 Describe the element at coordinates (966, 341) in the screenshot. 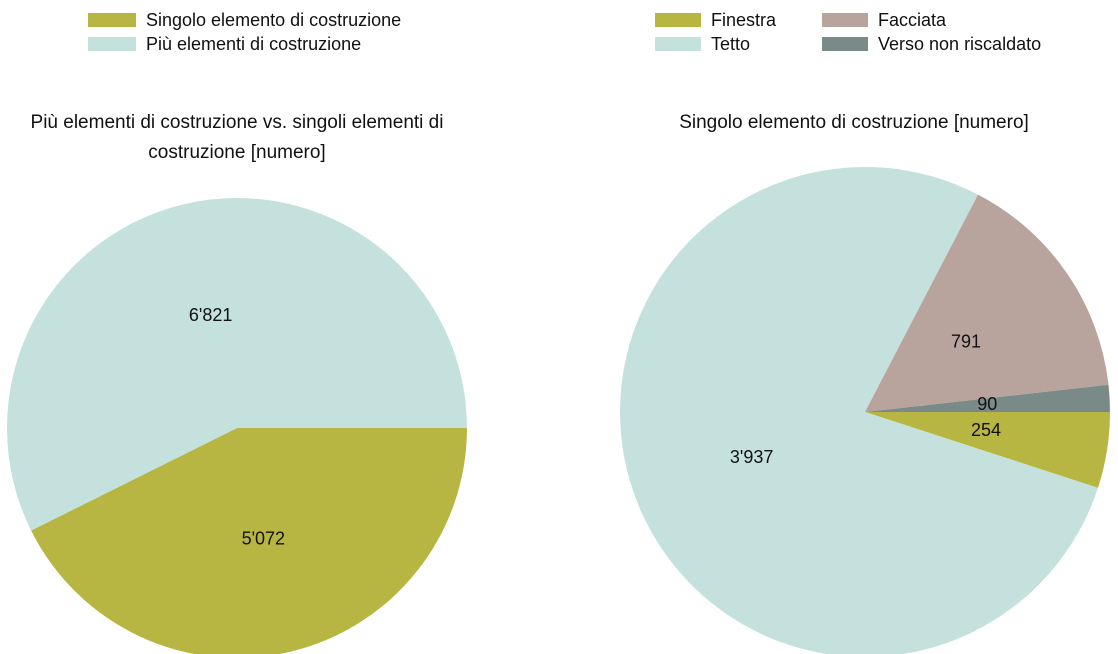

I see `data-label: 791` at that location.